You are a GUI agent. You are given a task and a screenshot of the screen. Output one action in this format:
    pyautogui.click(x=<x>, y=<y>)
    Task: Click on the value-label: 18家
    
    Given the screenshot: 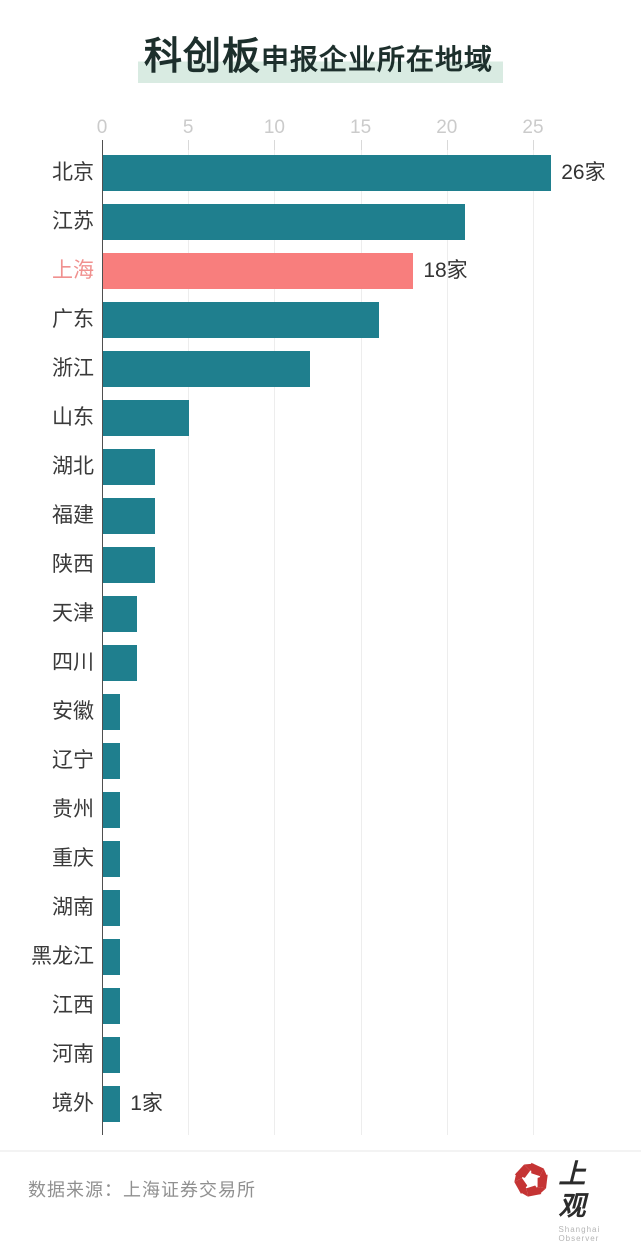 What is the action you would take?
    pyautogui.click(x=445, y=270)
    